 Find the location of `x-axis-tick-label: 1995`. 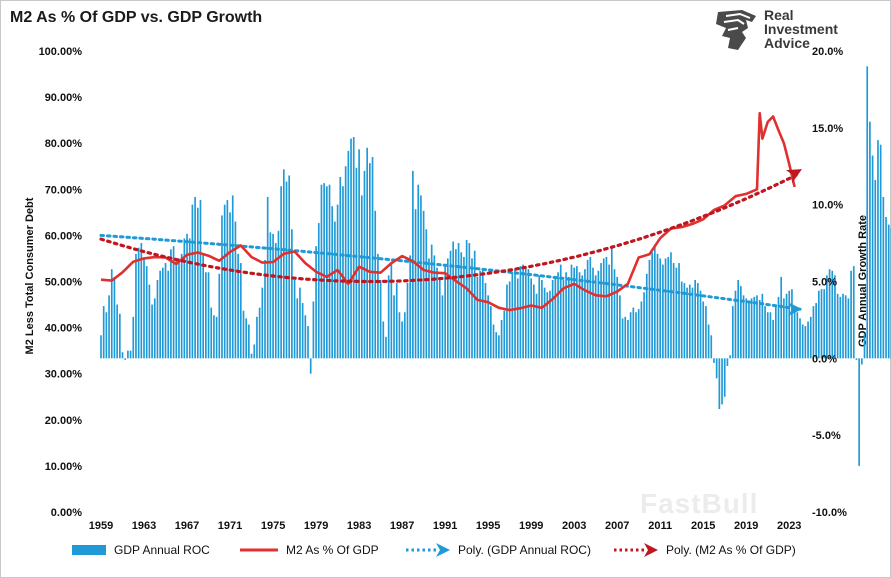

x-axis-tick-label: 1995 is located at coordinates (488, 526).